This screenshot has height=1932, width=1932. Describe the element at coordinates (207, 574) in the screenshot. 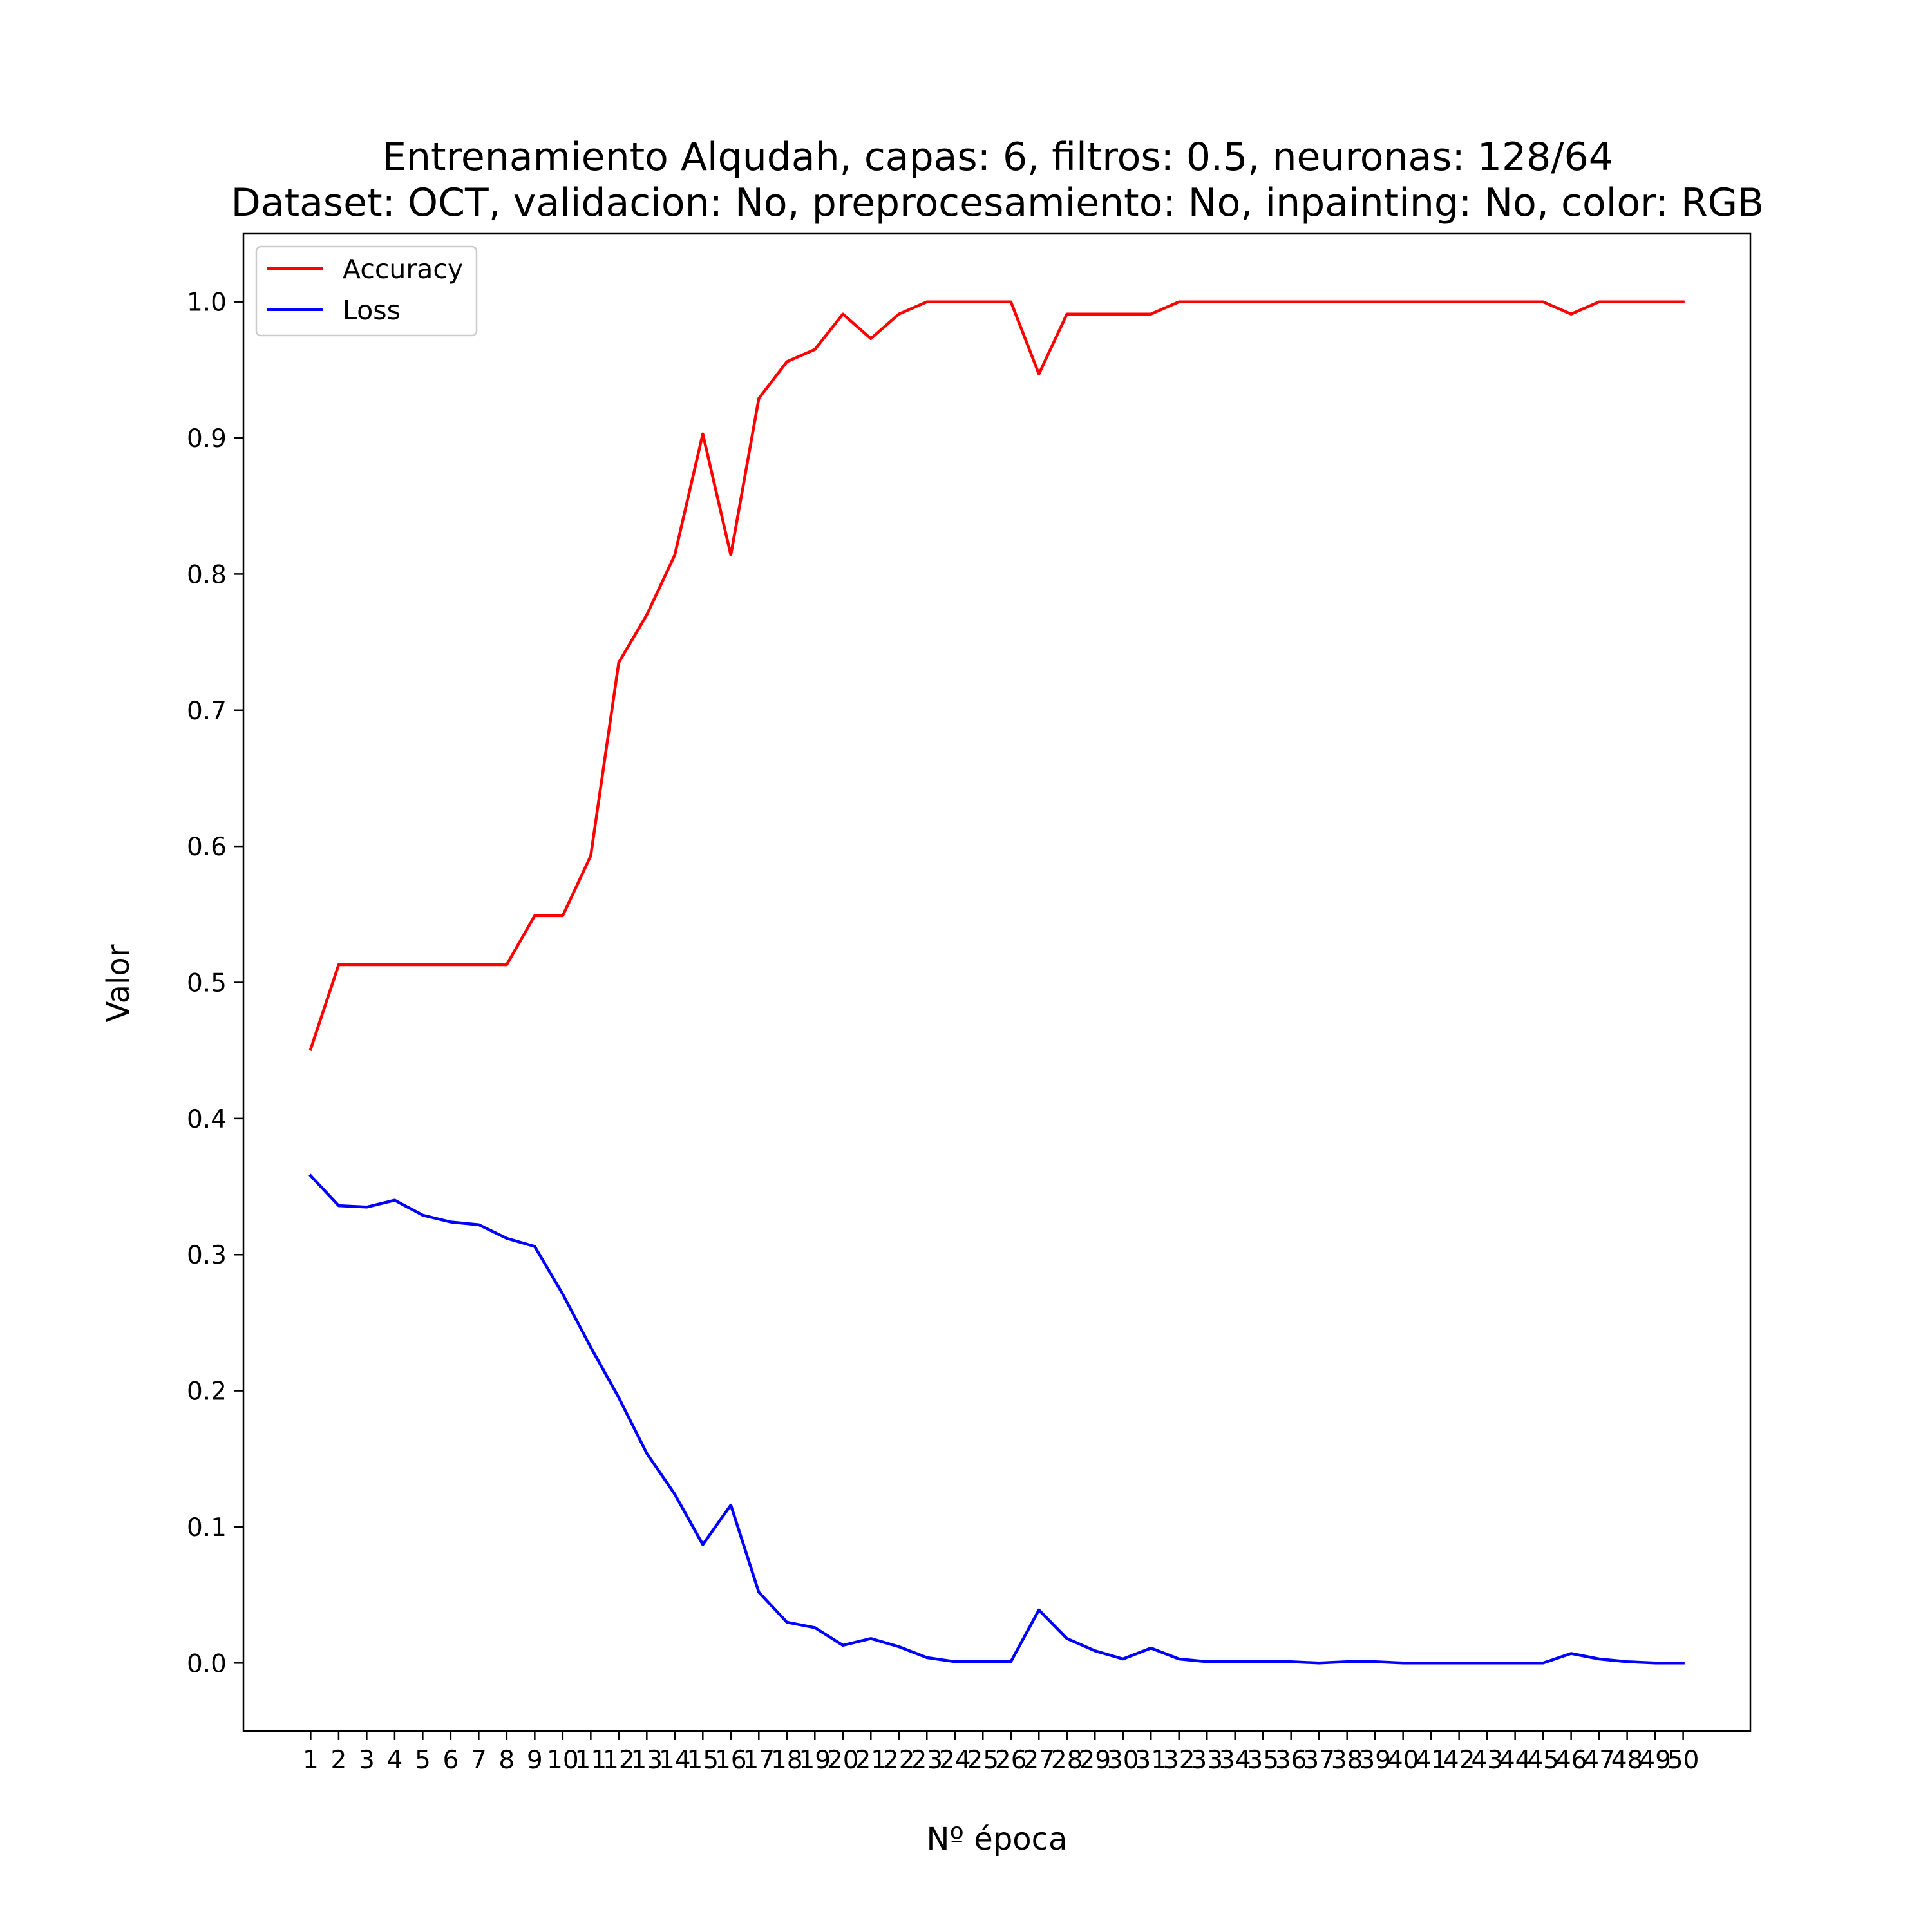

I see `y-tick-label: 0.8` at that location.